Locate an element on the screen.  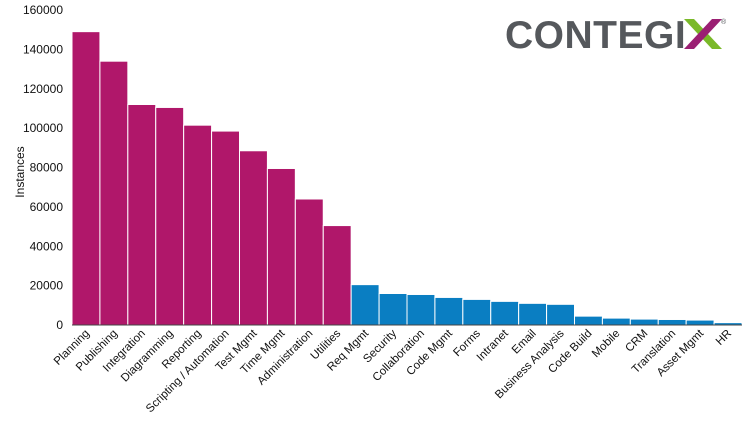
y-tick-label: 100000 is located at coordinates (43, 128).